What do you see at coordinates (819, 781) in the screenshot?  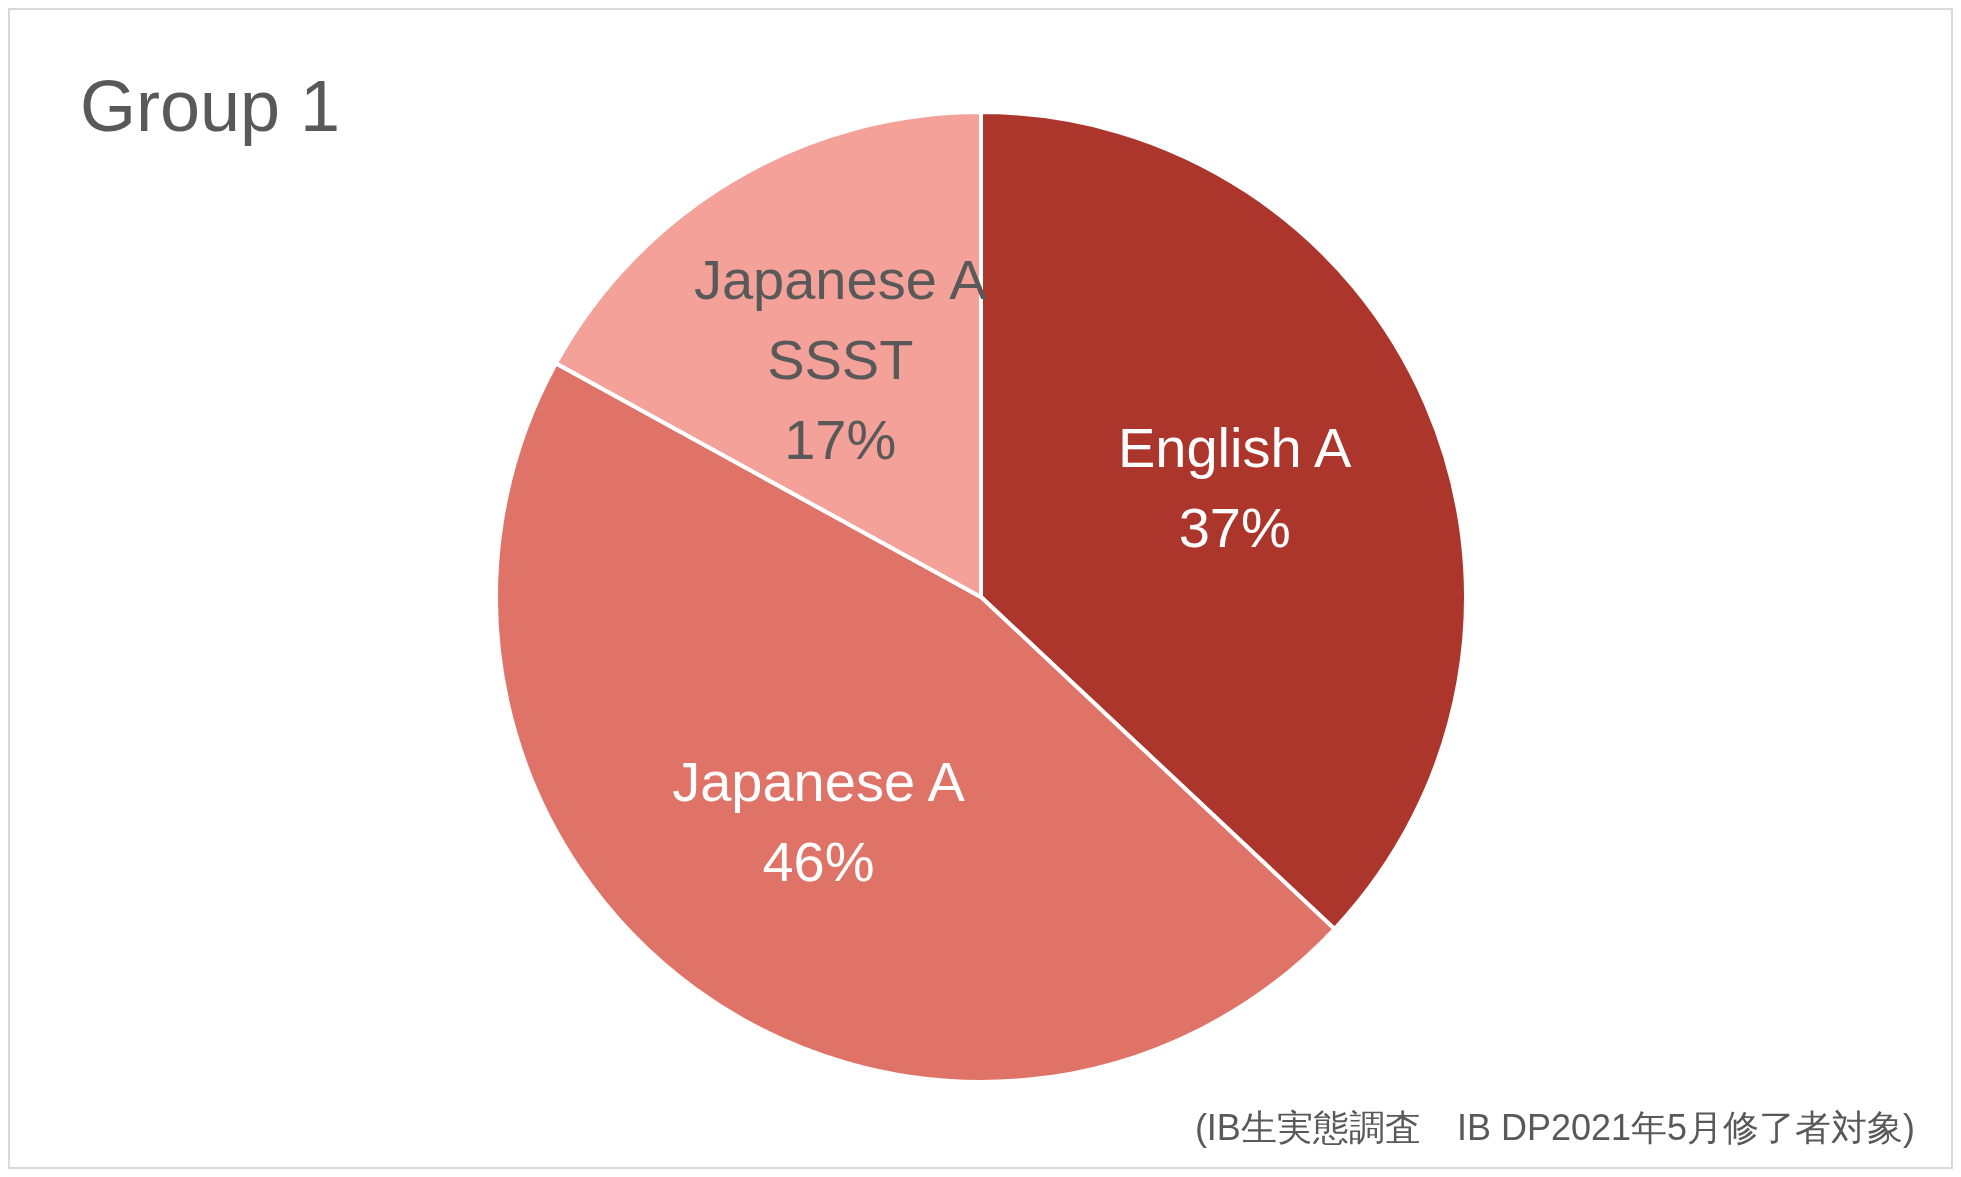 I see `slice-label: Japanese A` at bounding box center [819, 781].